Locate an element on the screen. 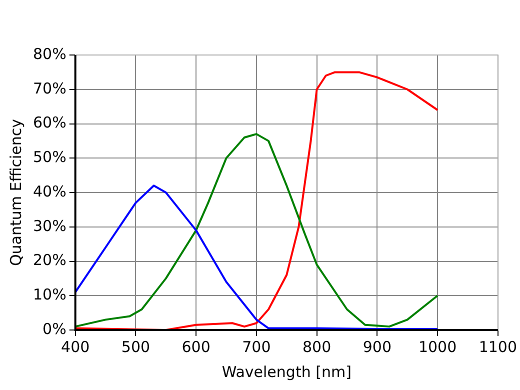 The height and width of the screenshot is (390, 520). y-tick-label: 70% is located at coordinates (49, 88).